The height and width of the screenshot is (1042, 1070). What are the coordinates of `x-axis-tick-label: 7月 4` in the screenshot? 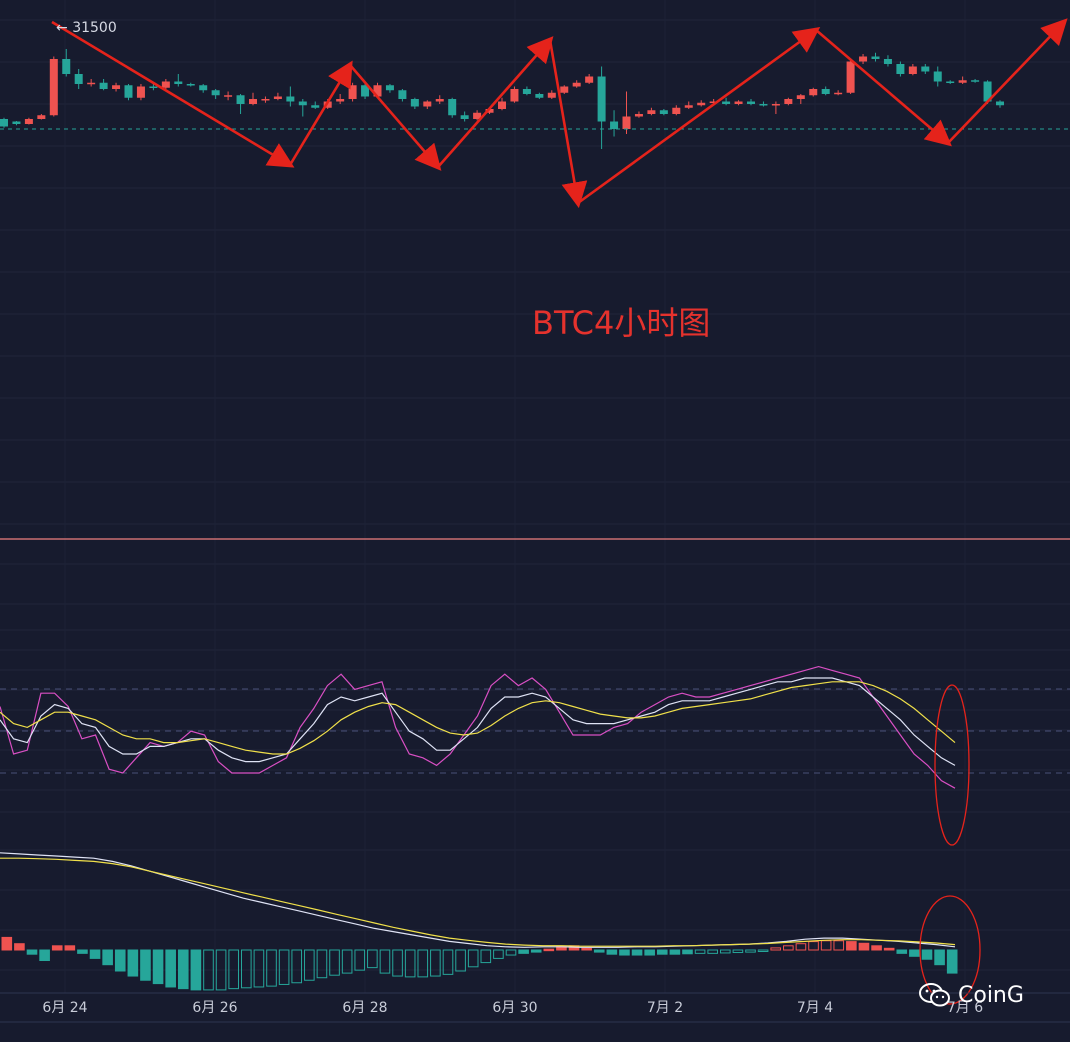 It's located at (815, 1008).